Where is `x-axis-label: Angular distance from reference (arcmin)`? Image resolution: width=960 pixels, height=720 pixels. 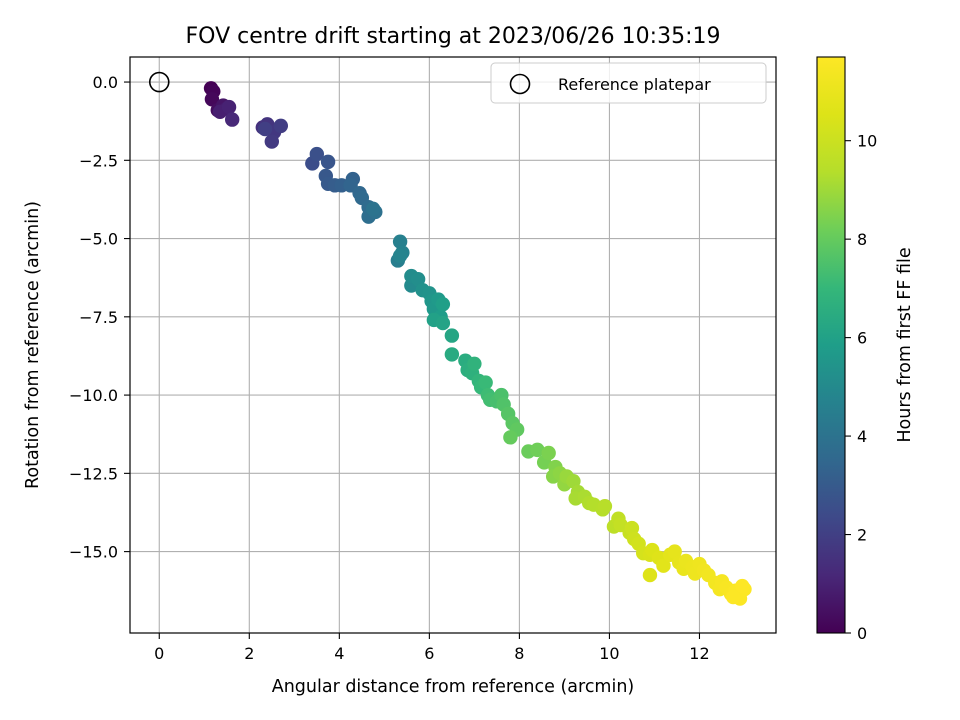
x-axis-label: Angular distance from reference (arcmin) is located at coordinates (453, 687).